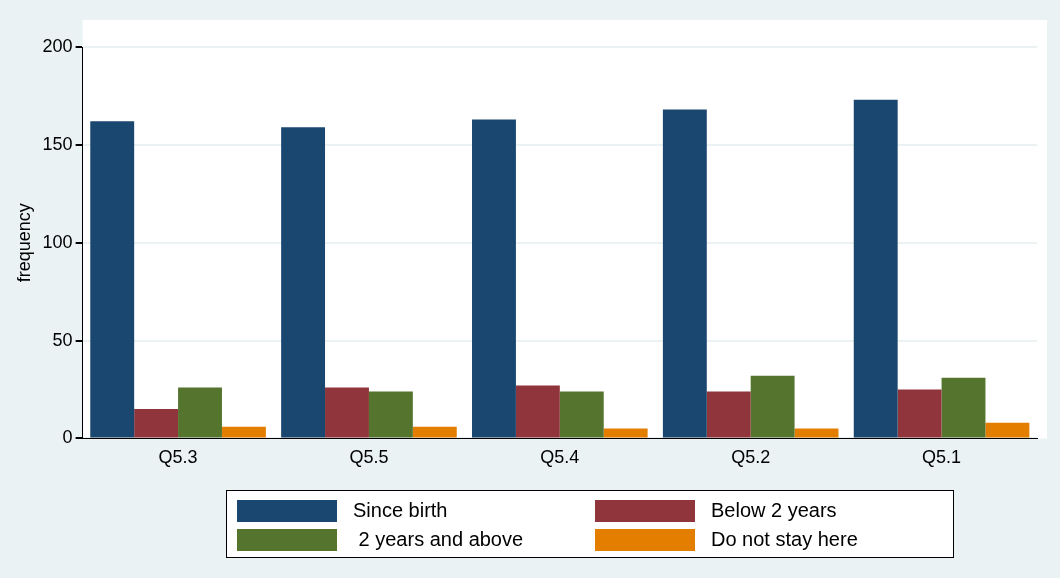  I want to click on y-tick-label: 150, so click(57, 143).